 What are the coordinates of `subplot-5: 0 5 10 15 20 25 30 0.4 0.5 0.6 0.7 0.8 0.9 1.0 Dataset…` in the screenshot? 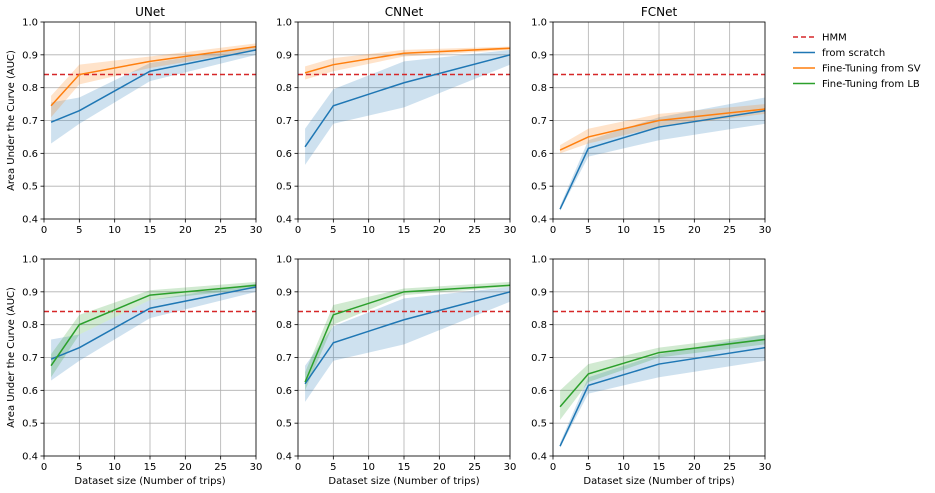 It's located at (396, 371).